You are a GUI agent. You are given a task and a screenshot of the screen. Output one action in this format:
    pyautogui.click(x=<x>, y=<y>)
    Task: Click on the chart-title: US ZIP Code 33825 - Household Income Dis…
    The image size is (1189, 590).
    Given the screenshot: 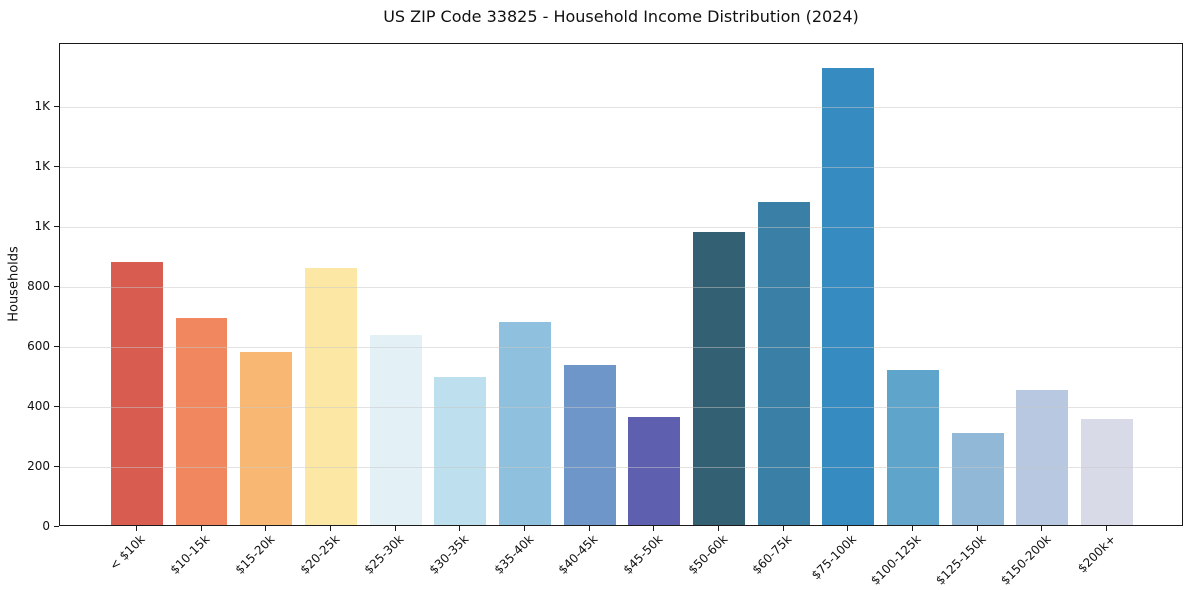 What is the action you would take?
    pyautogui.click(x=621, y=16)
    